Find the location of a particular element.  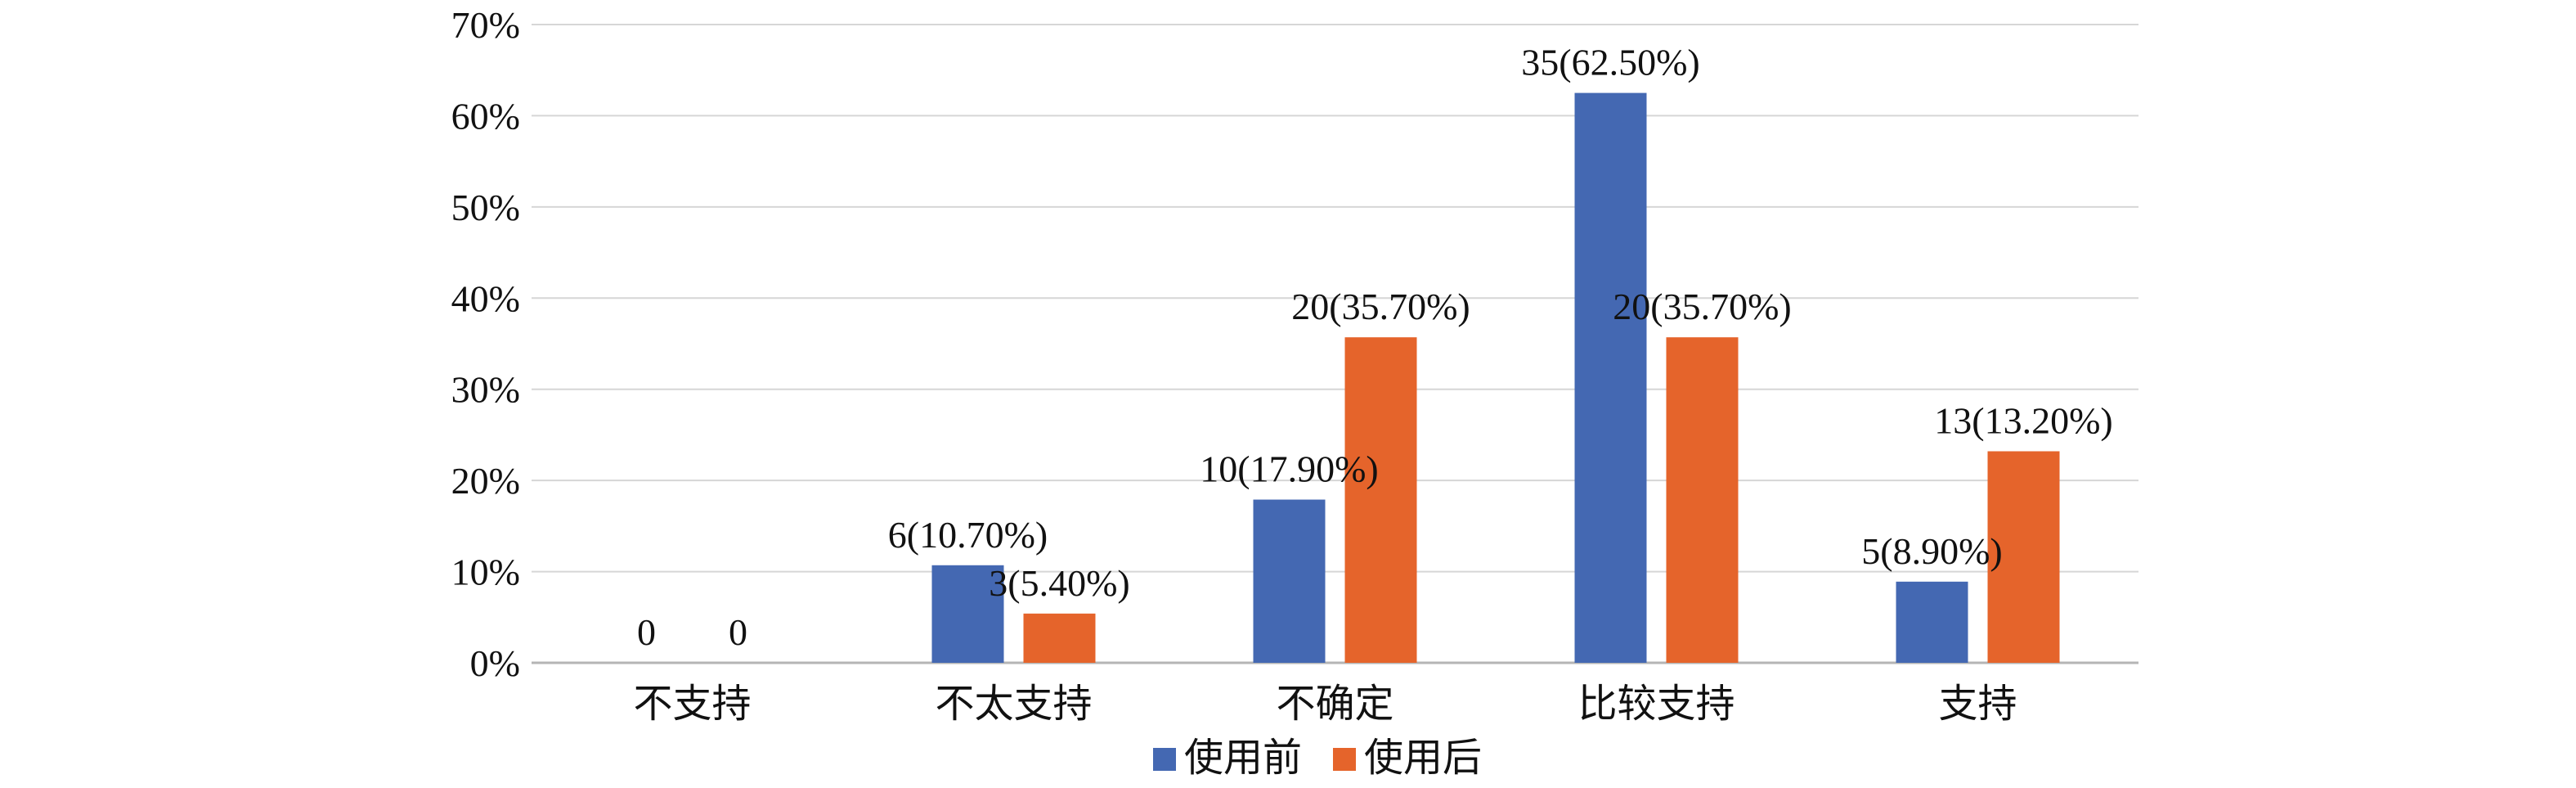

y-tick-label: 40% is located at coordinates (485, 298).